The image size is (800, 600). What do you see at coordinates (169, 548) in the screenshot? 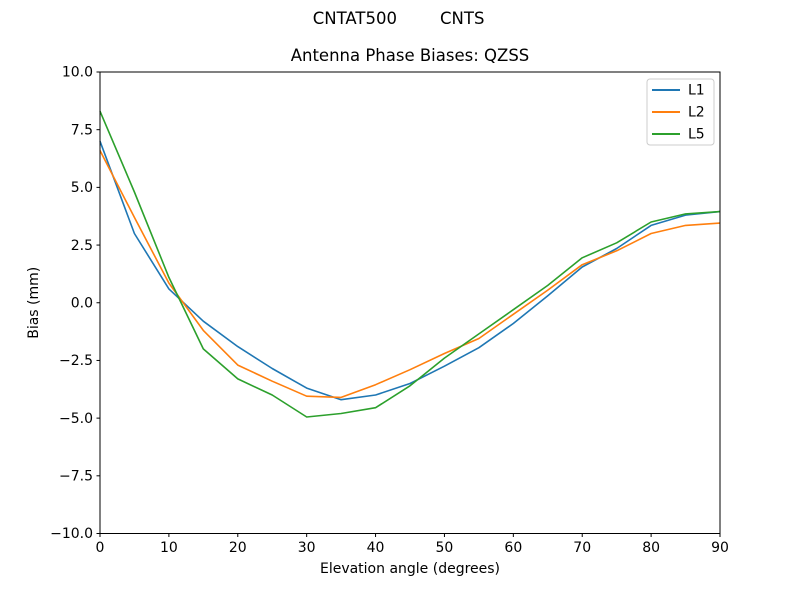
I see `x-tick-label: 10` at bounding box center [169, 548].